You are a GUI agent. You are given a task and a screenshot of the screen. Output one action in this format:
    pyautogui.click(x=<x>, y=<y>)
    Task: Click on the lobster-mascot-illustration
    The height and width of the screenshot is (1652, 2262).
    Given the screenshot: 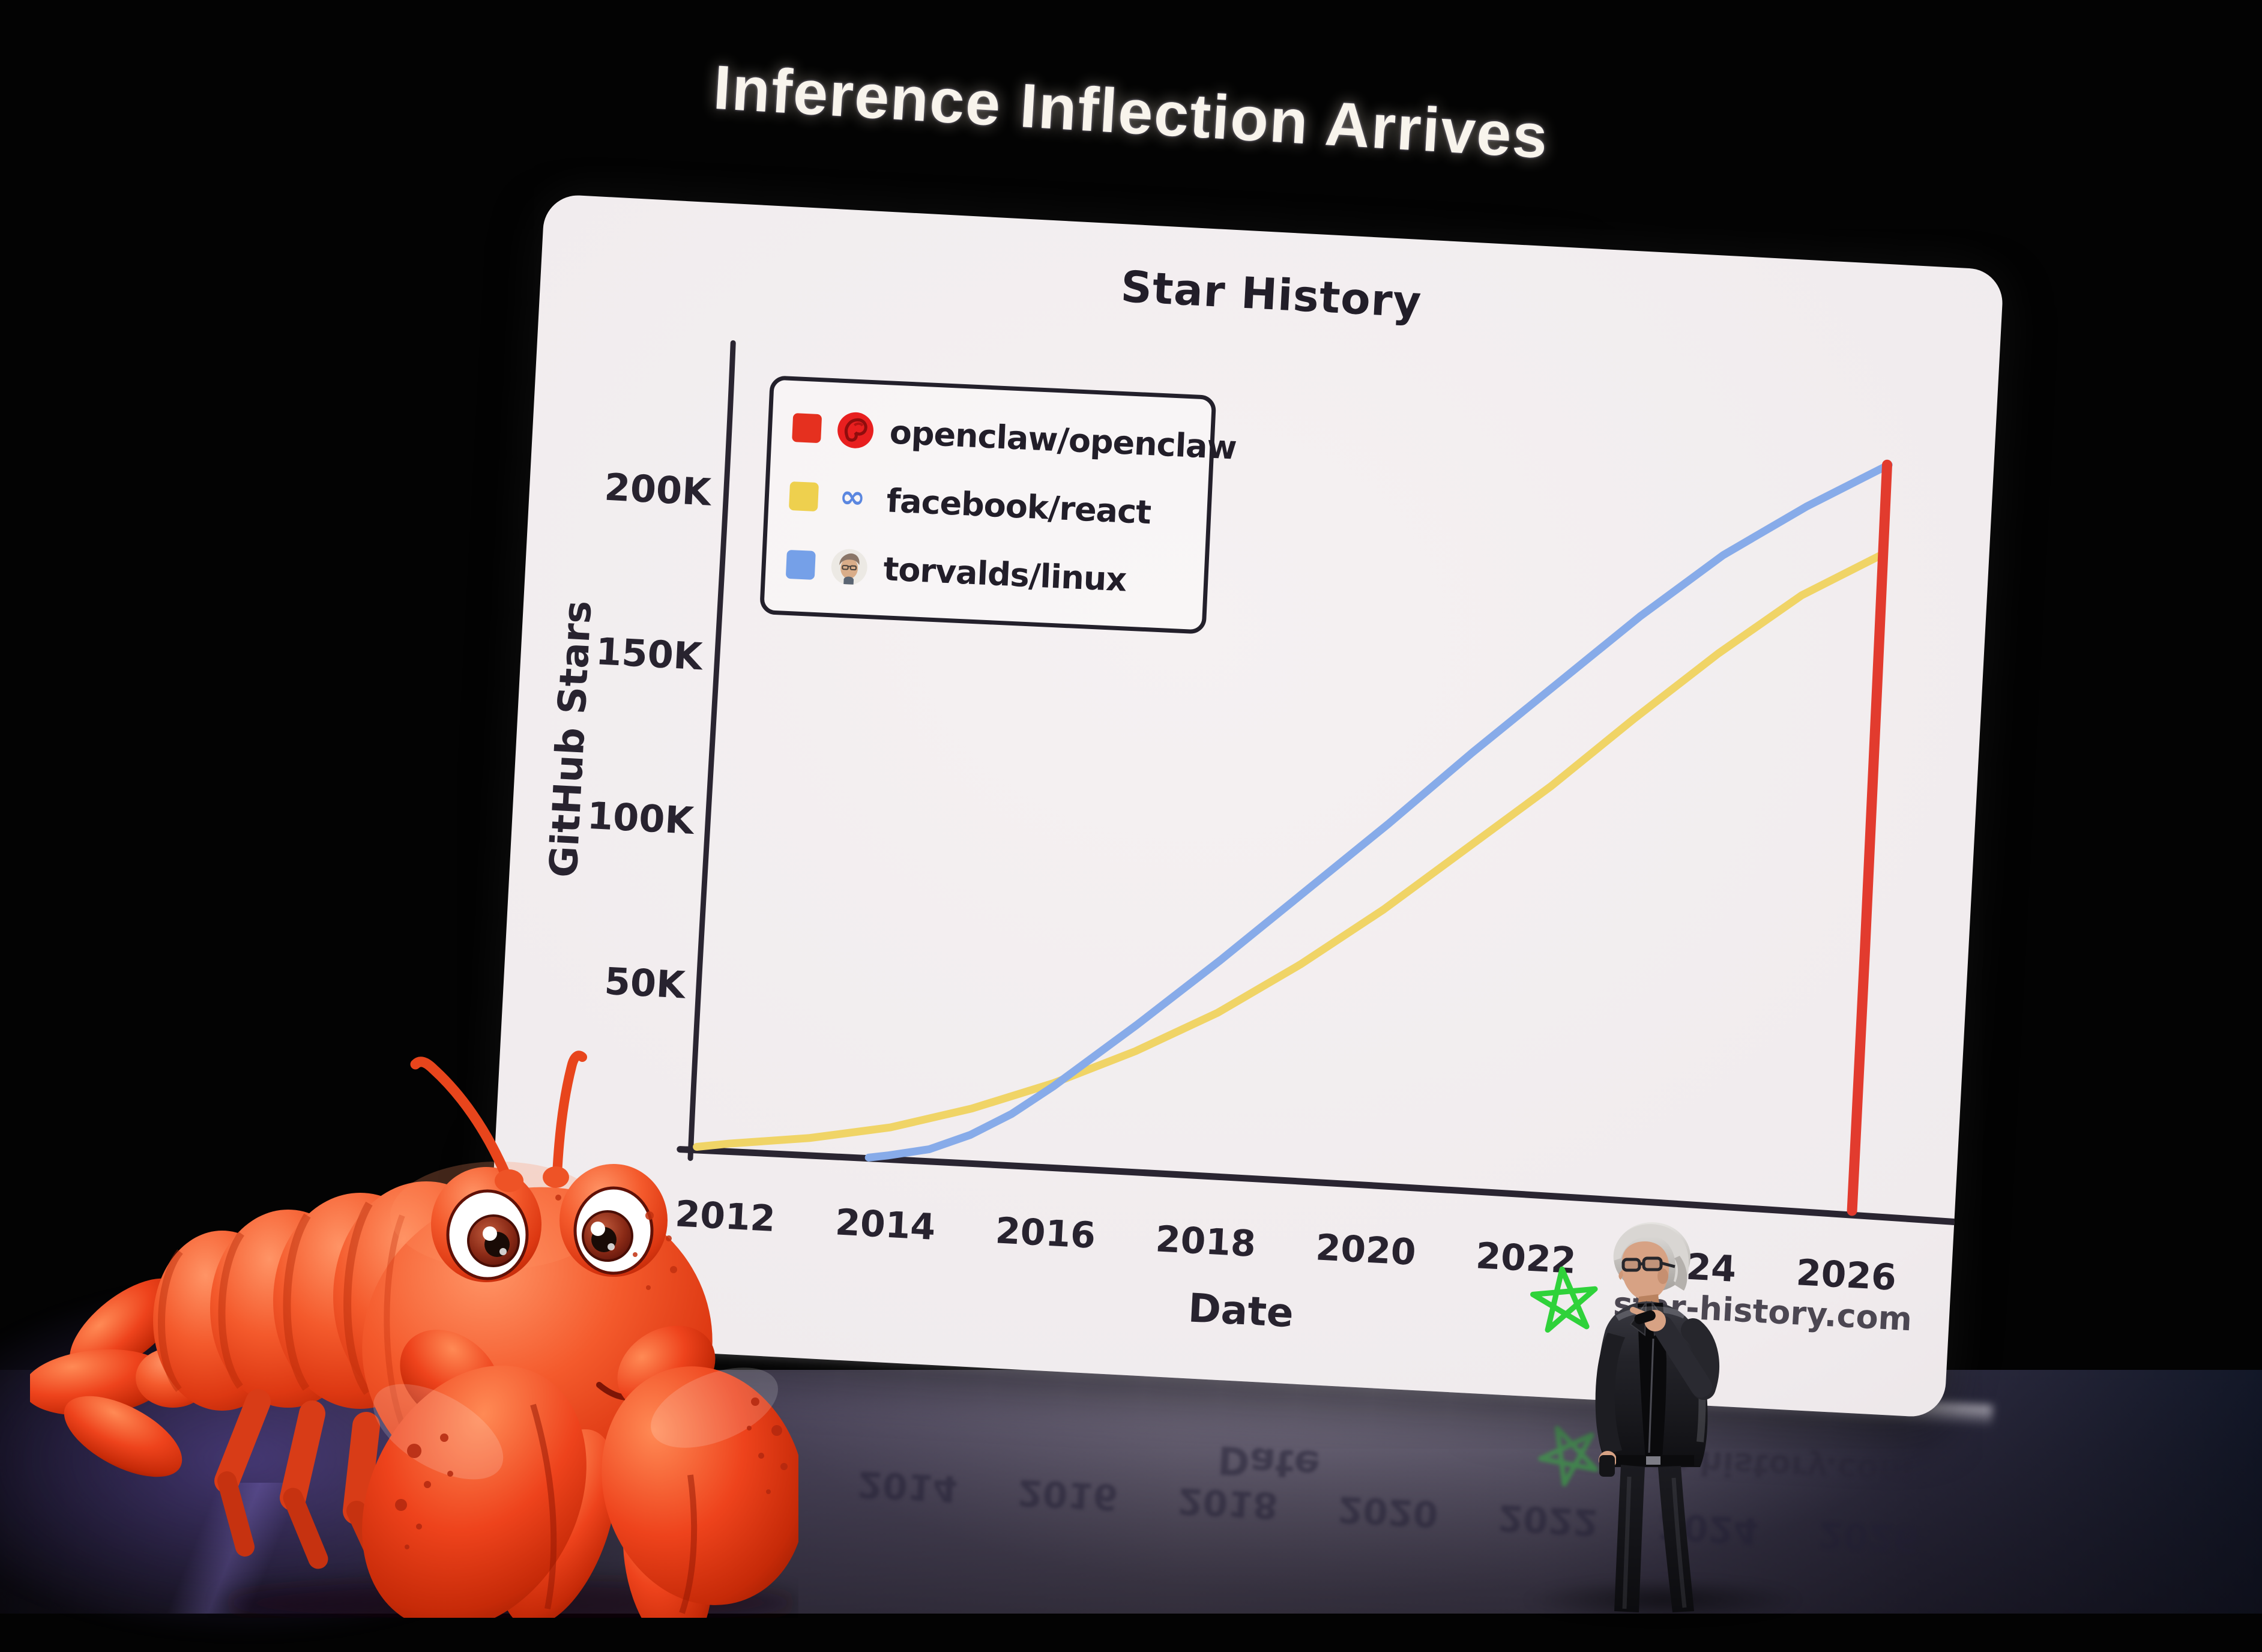 What is the action you would take?
    pyautogui.click(x=414, y=1317)
    